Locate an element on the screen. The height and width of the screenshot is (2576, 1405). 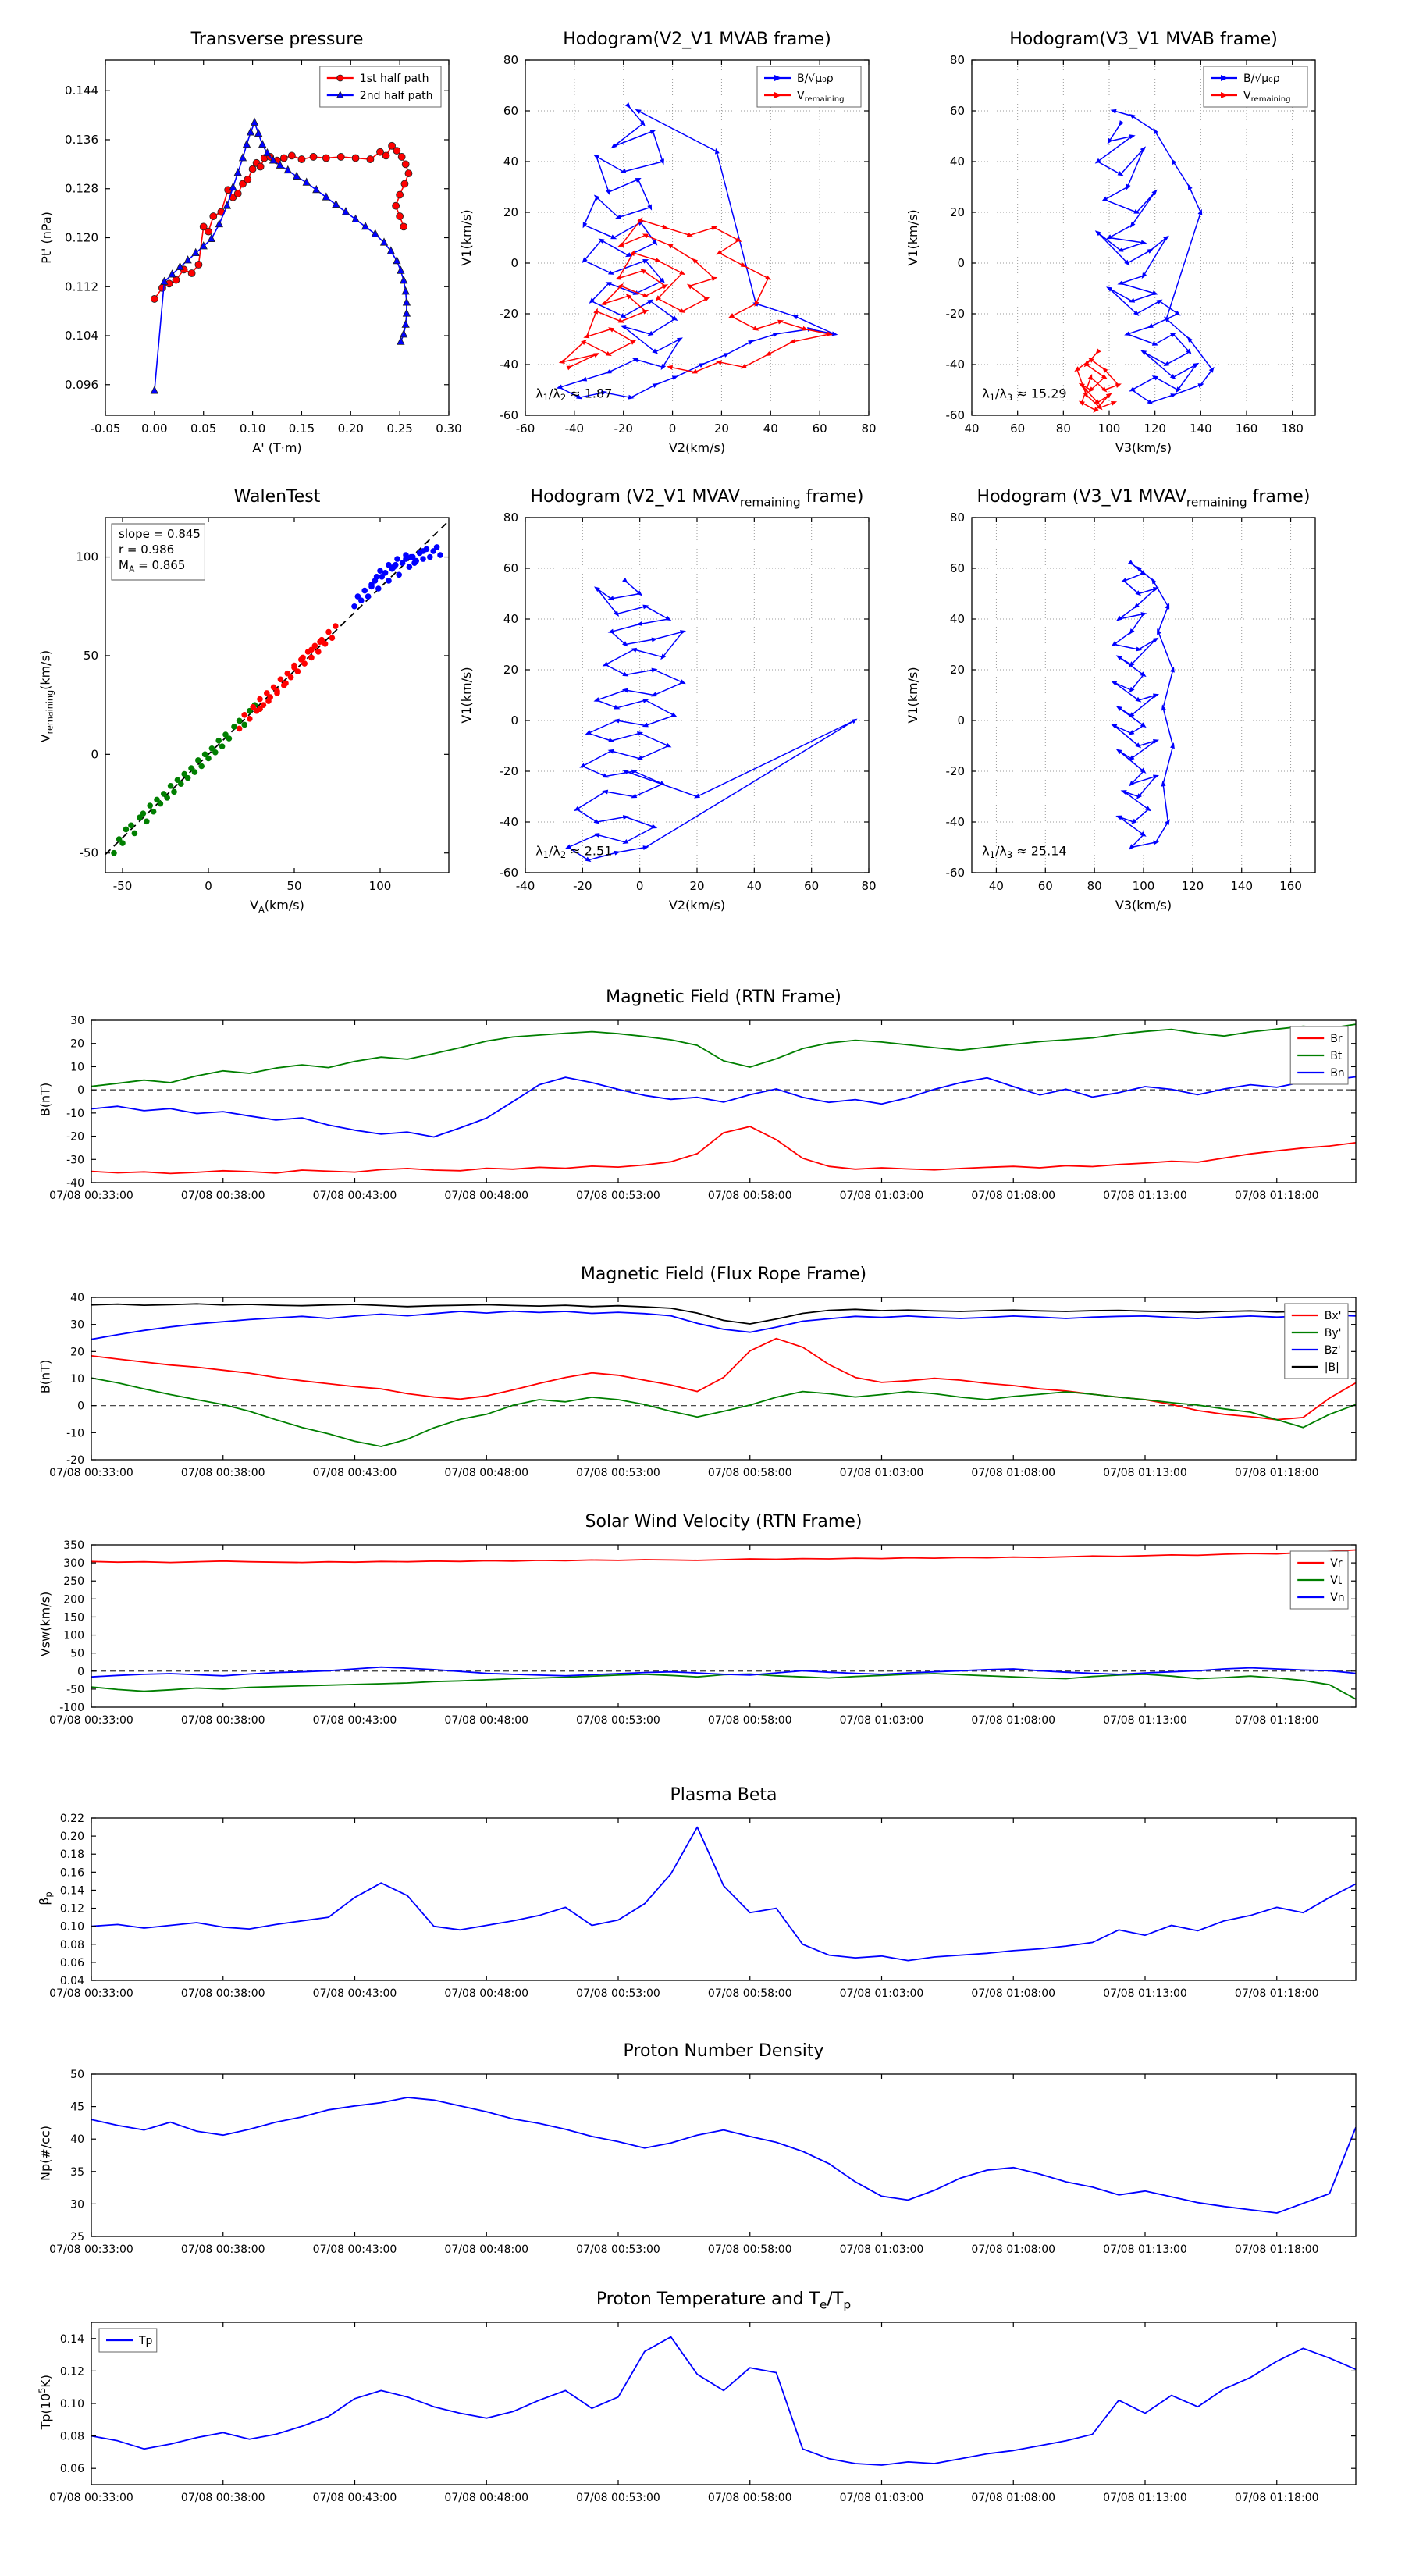
svg-text: -50 is located at coordinates (90, 853).